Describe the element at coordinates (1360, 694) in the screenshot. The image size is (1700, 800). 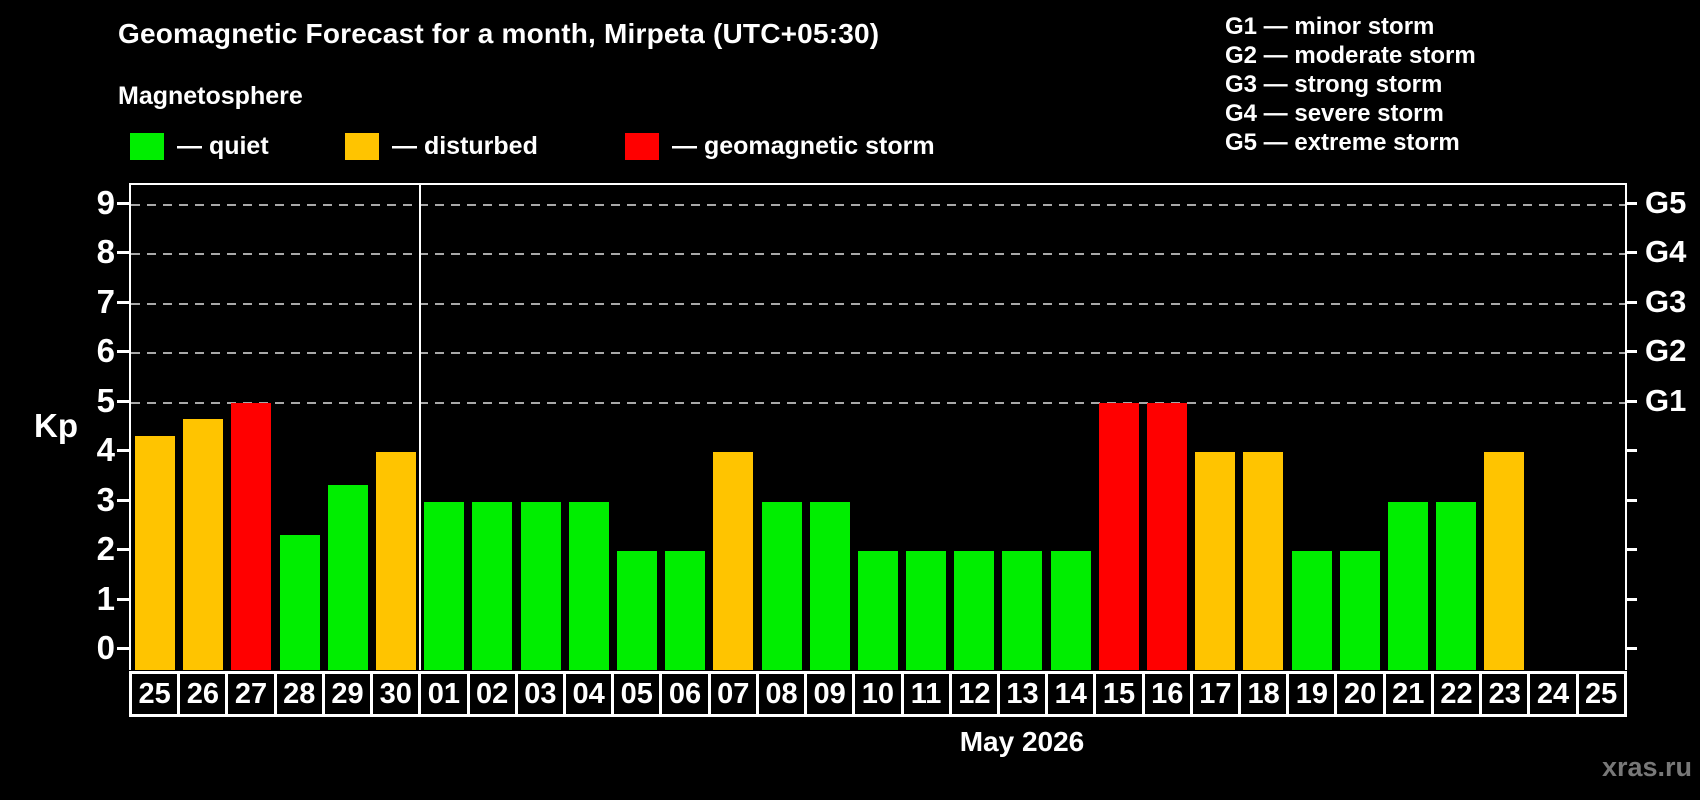
I see `date-cell: 20` at that location.